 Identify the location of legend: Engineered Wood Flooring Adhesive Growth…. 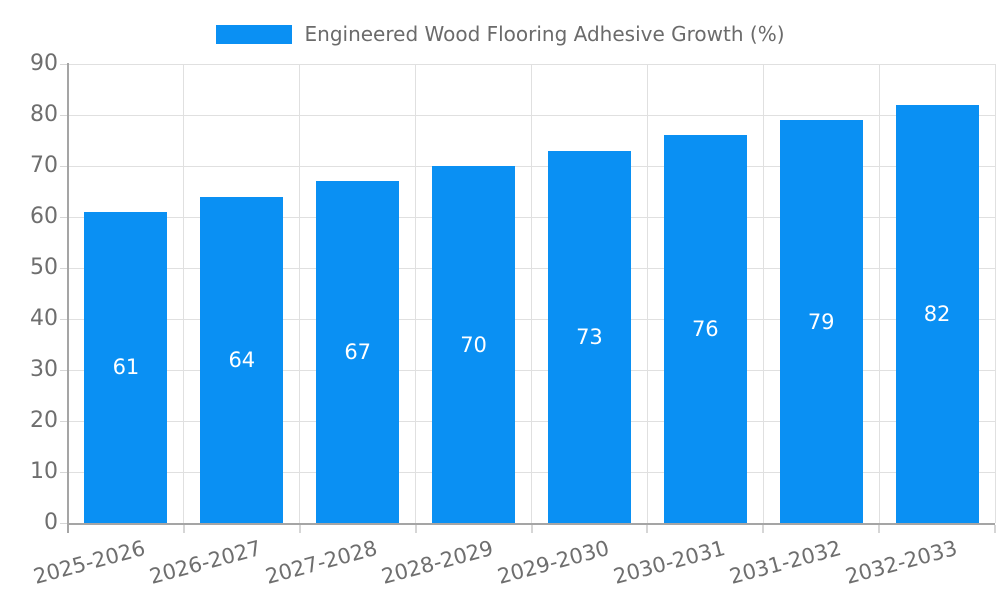
(500, 34).